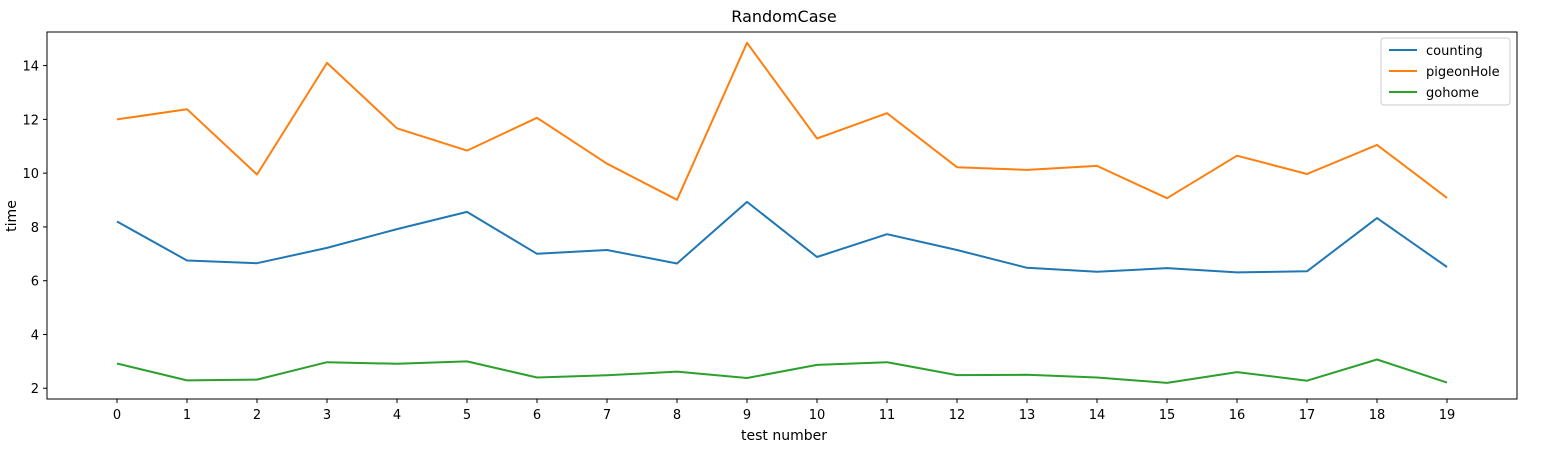  I want to click on x-axis-label: test number, so click(784, 436).